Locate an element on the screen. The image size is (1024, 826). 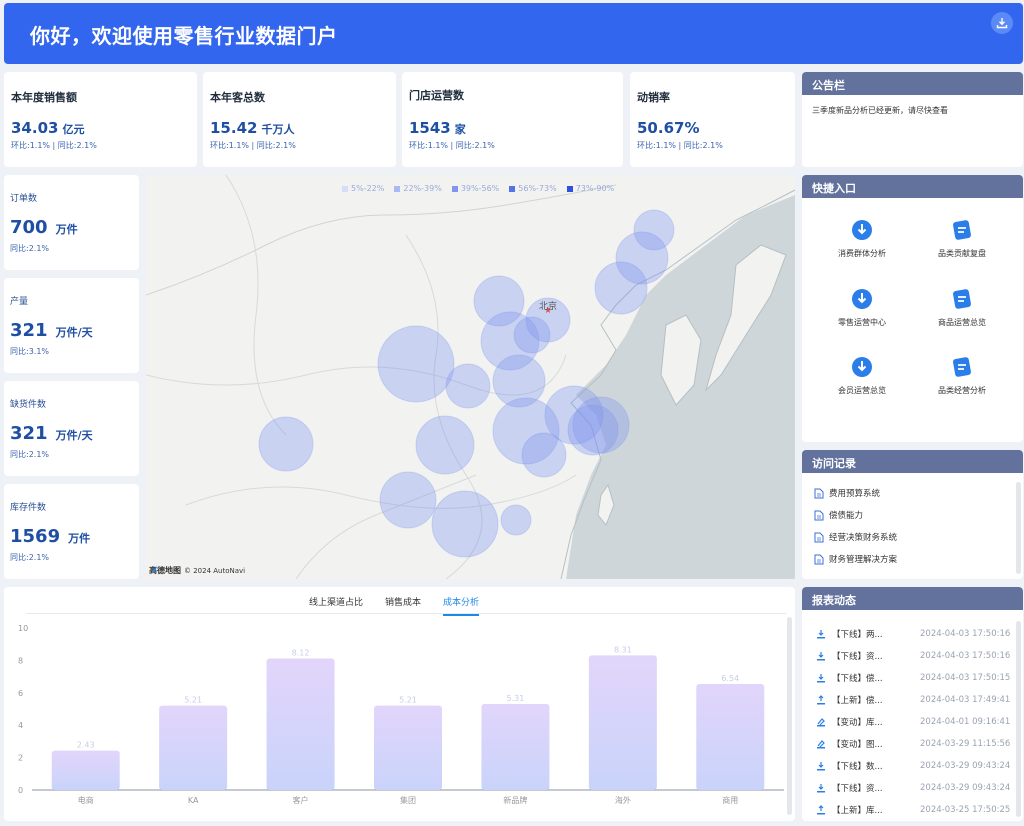
kpi-label: 门店运营数 is located at coordinates (436, 95).